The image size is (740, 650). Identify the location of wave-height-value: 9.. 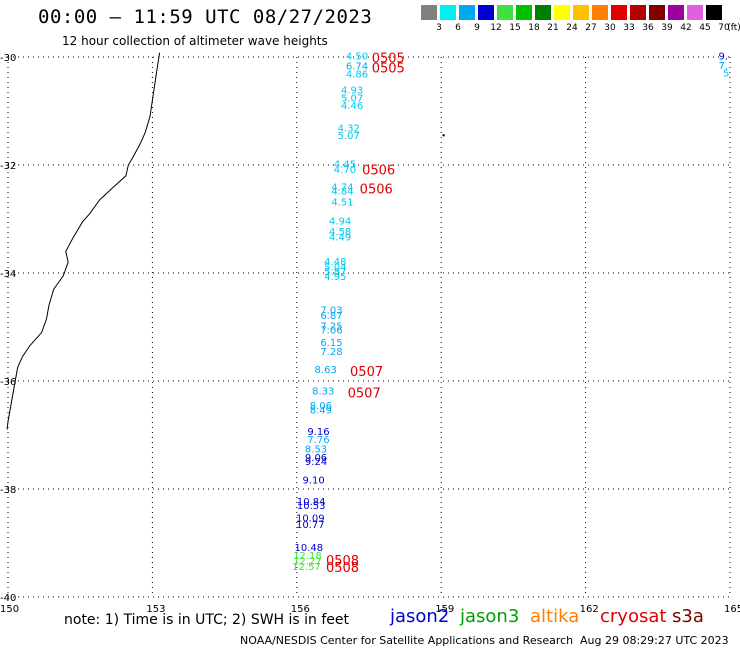
(723, 57).